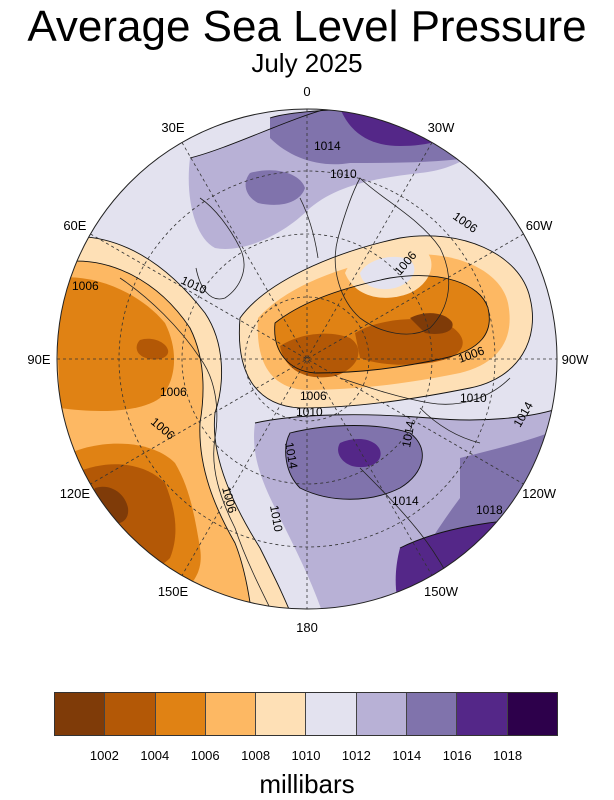 The height and width of the screenshot is (800, 614). What do you see at coordinates (307, 627) in the screenshot?
I see `longitude-label: 180` at bounding box center [307, 627].